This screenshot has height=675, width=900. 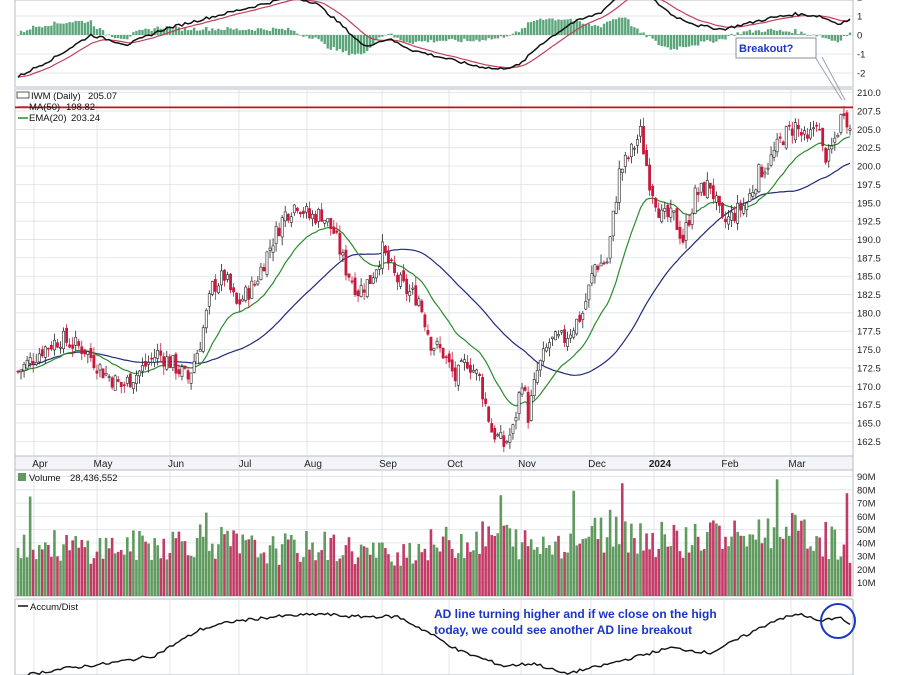 What do you see at coordinates (47, 118) in the screenshot?
I see `legend-ema20: EMA(20)` at bounding box center [47, 118].